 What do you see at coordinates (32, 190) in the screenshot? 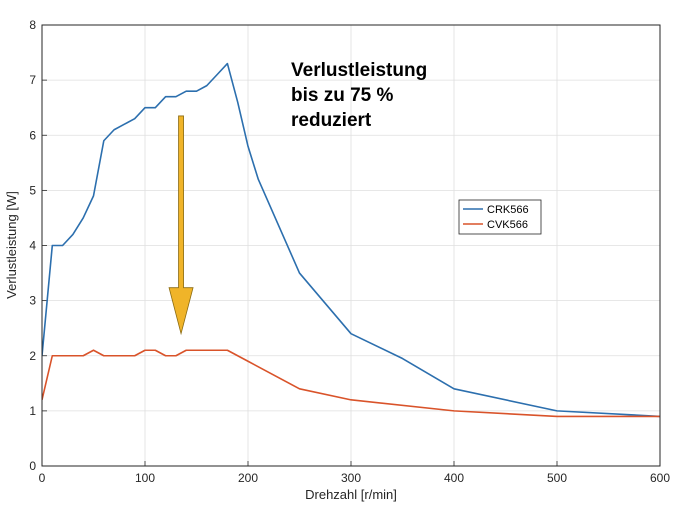
I see `y-tick-label: 5` at bounding box center [32, 190].